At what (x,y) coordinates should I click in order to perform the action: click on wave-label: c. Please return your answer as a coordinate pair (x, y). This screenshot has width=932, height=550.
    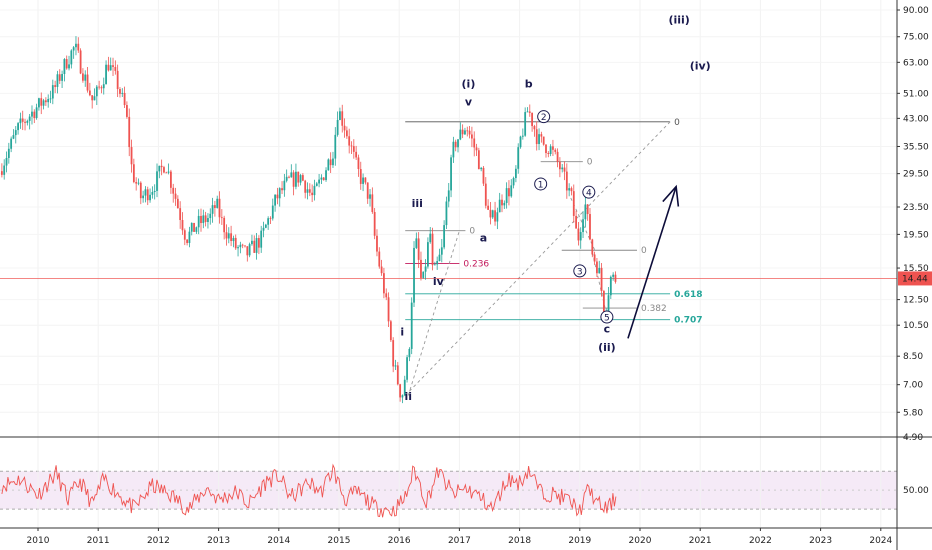
    Looking at the image, I should click on (607, 328).